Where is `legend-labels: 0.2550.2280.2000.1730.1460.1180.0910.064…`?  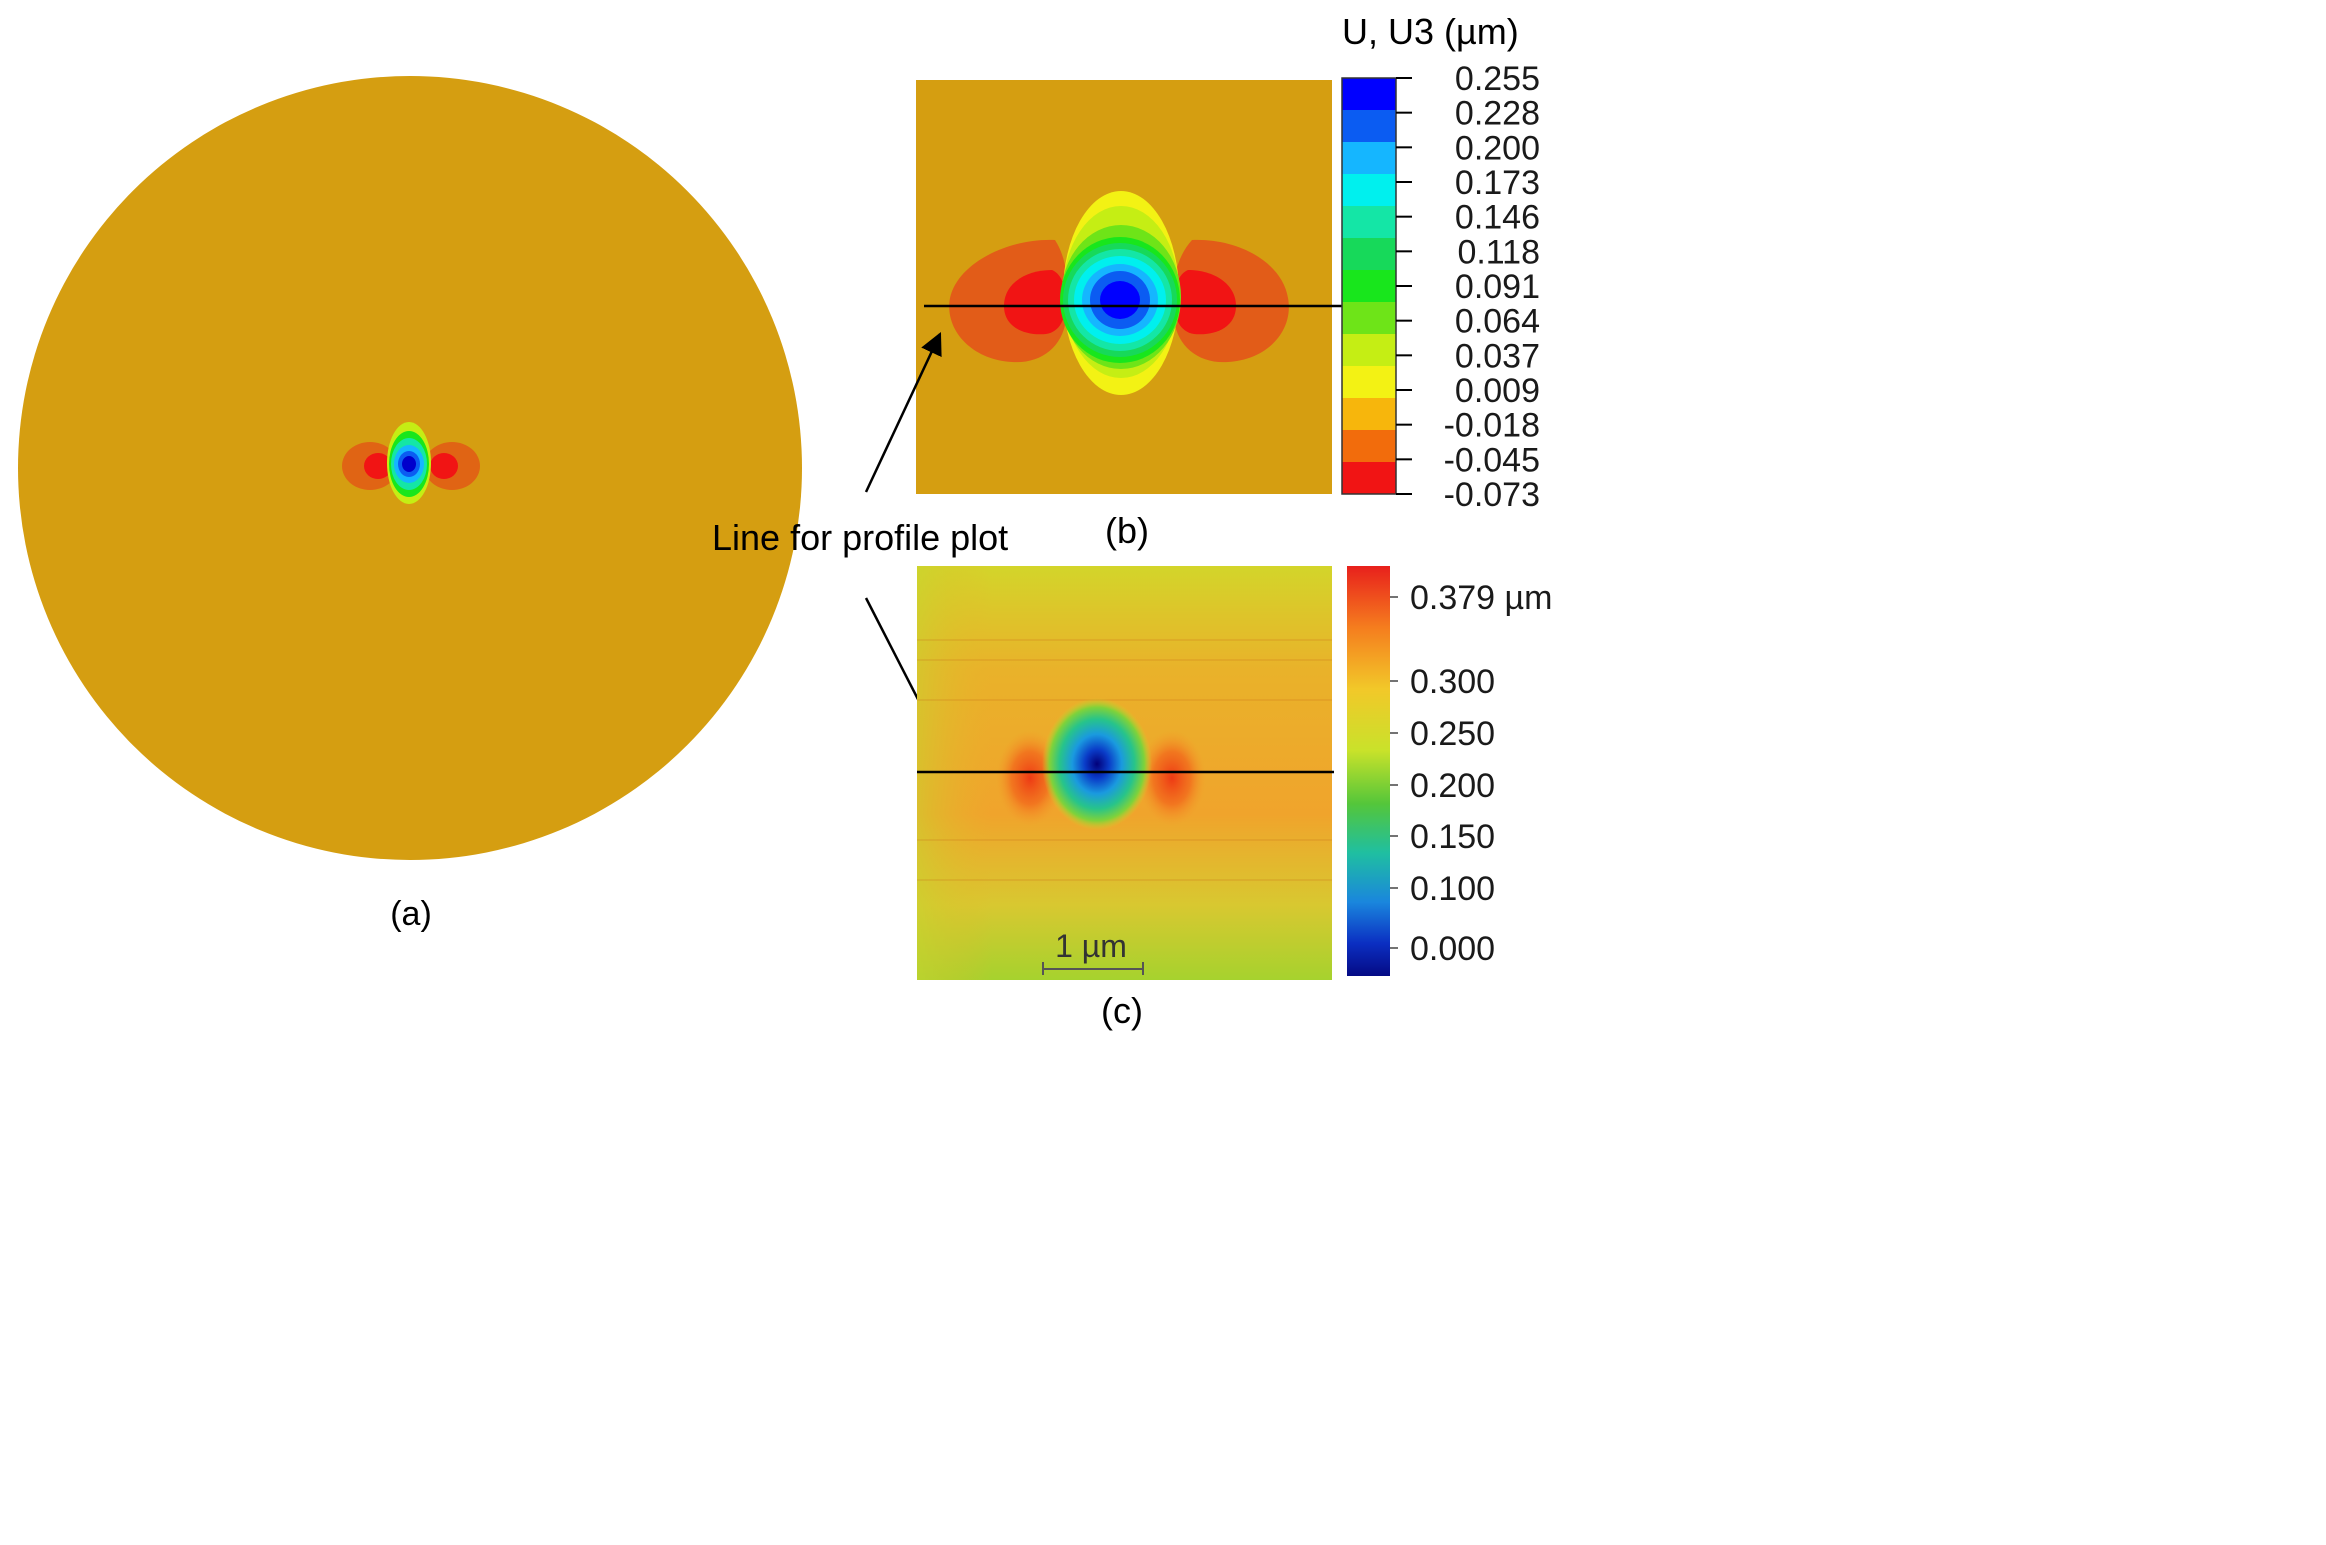 legend-labels: 0.2550.2280.2000.1730.1460.1180.0910.064… is located at coordinates (1492, 287).